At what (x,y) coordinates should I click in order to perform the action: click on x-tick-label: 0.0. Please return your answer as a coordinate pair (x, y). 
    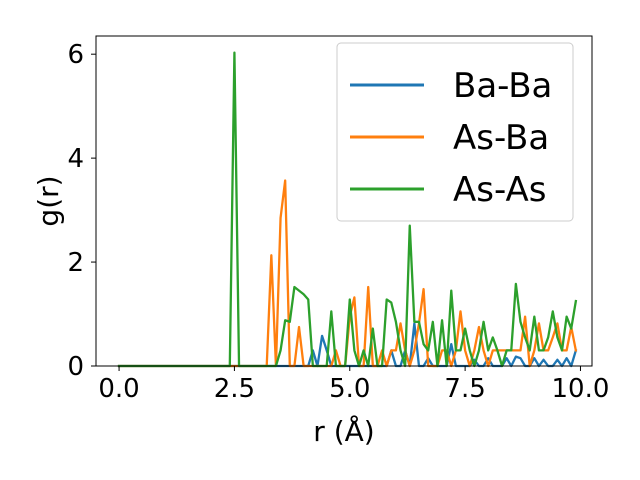
    Looking at the image, I should click on (118, 389).